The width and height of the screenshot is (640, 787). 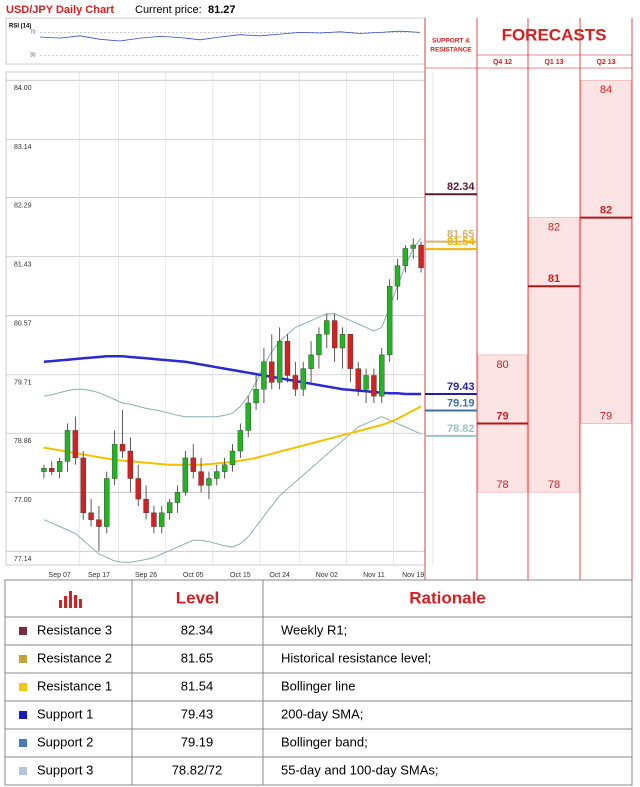 What do you see at coordinates (232, 327) in the screenshot?
I see `overlay-line` at bounding box center [232, 327].